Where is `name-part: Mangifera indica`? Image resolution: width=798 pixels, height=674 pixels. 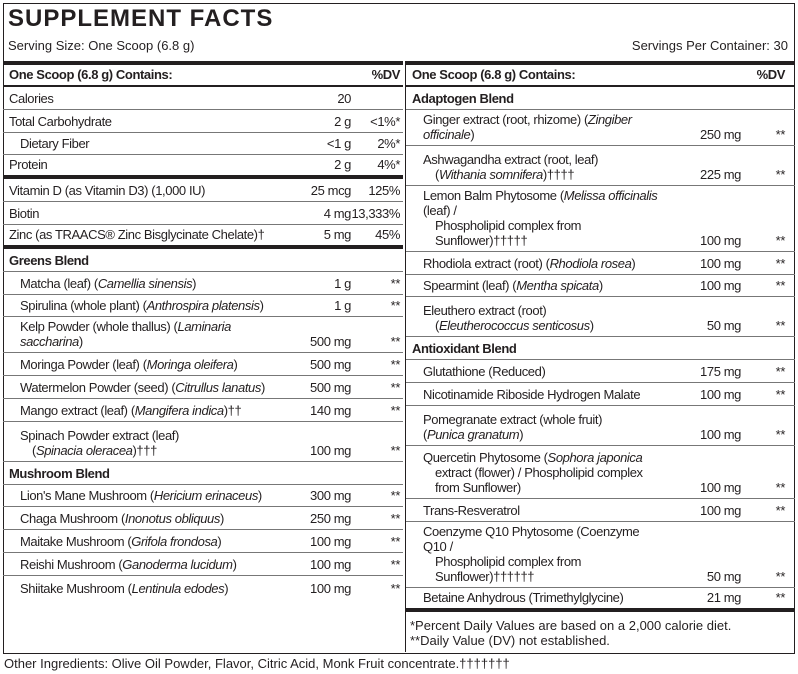
name-part: Mangifera indica is located at coordinates (179, 410).